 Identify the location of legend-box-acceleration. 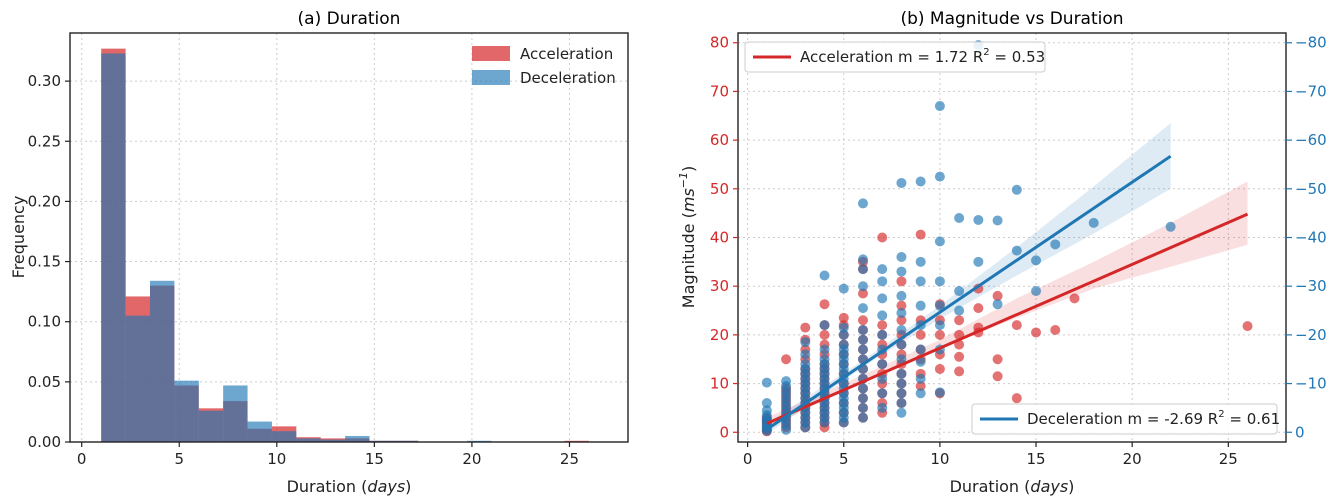
(895, 57).